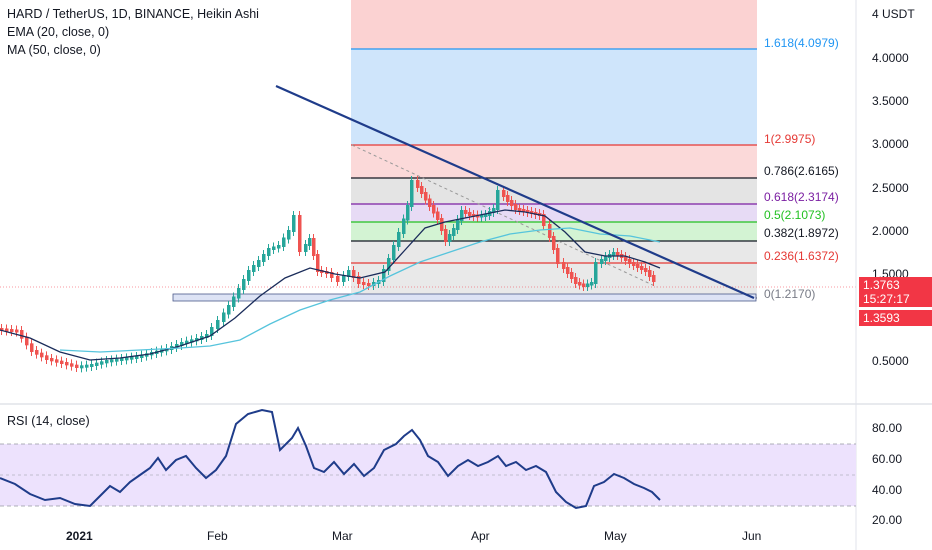 This screenshot has width=932, height=550. What do you see at coordinates (79, 536) in the screenshot?
I see `time-label-2021: 2021` at bounding box center [79, 536].